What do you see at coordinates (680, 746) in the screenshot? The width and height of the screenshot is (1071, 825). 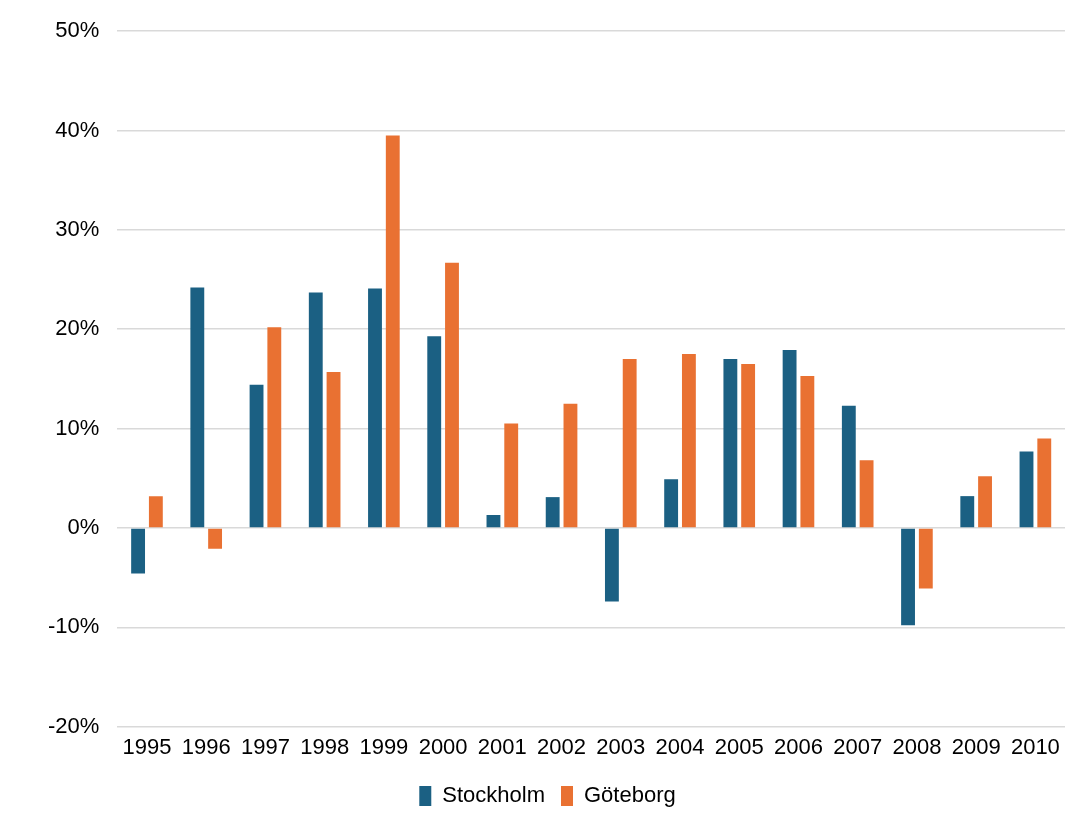 I see `x-tick-label: 2004` at bounding box center [680, 746].